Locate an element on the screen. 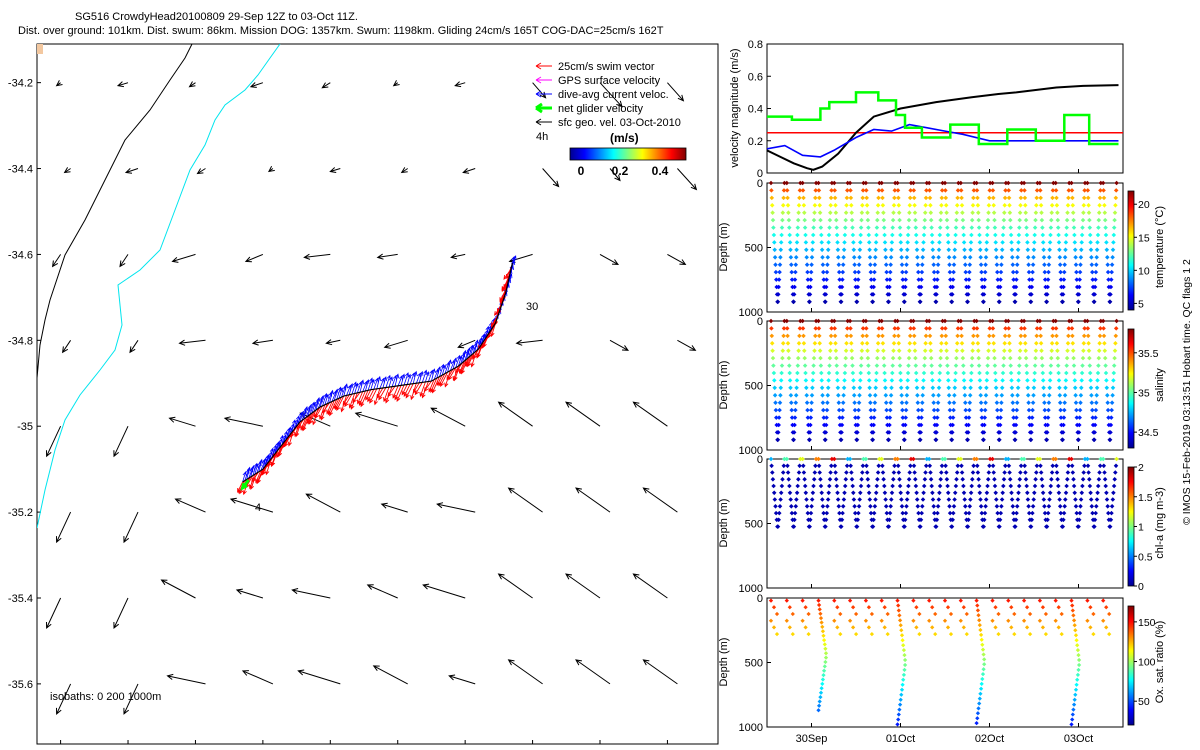  temperature-colorbar is located at coordinates (1131, 250).